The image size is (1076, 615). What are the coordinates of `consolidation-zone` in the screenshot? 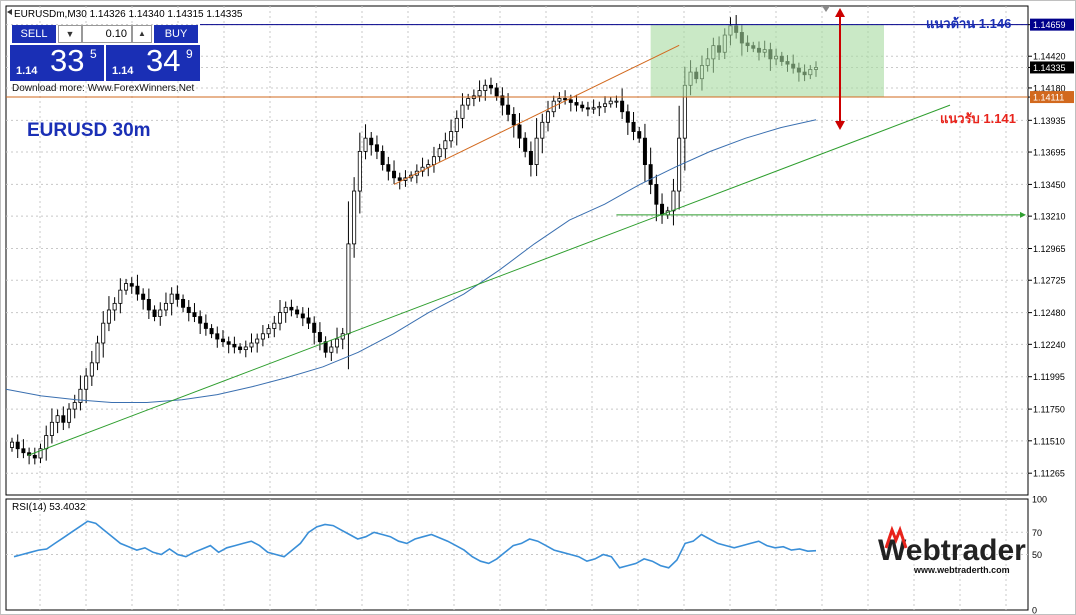 It's located at (767, 61).